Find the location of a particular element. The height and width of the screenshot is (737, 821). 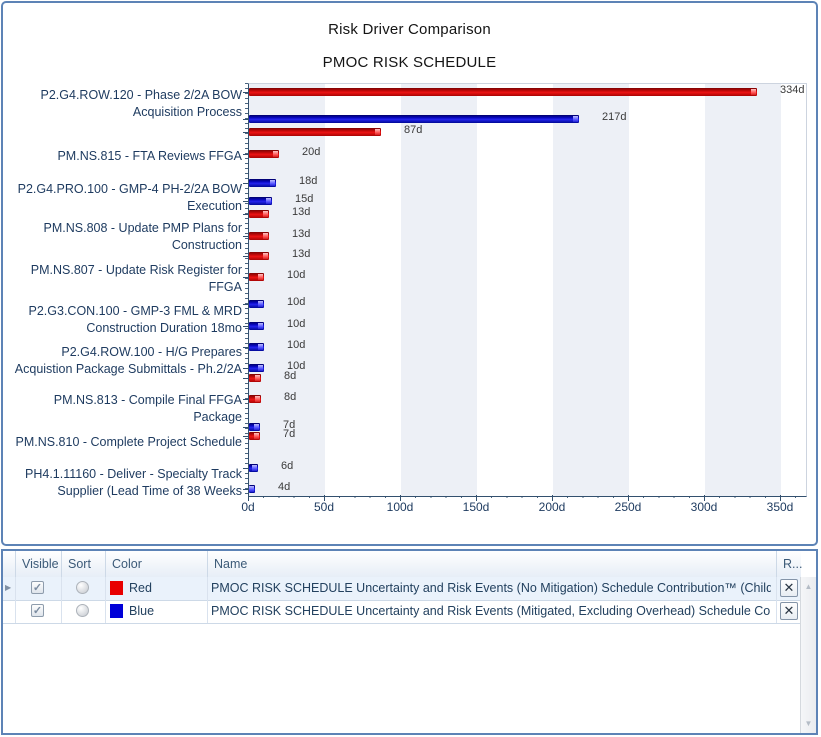

series-color-name: Red is located at coordinates (140, 588).